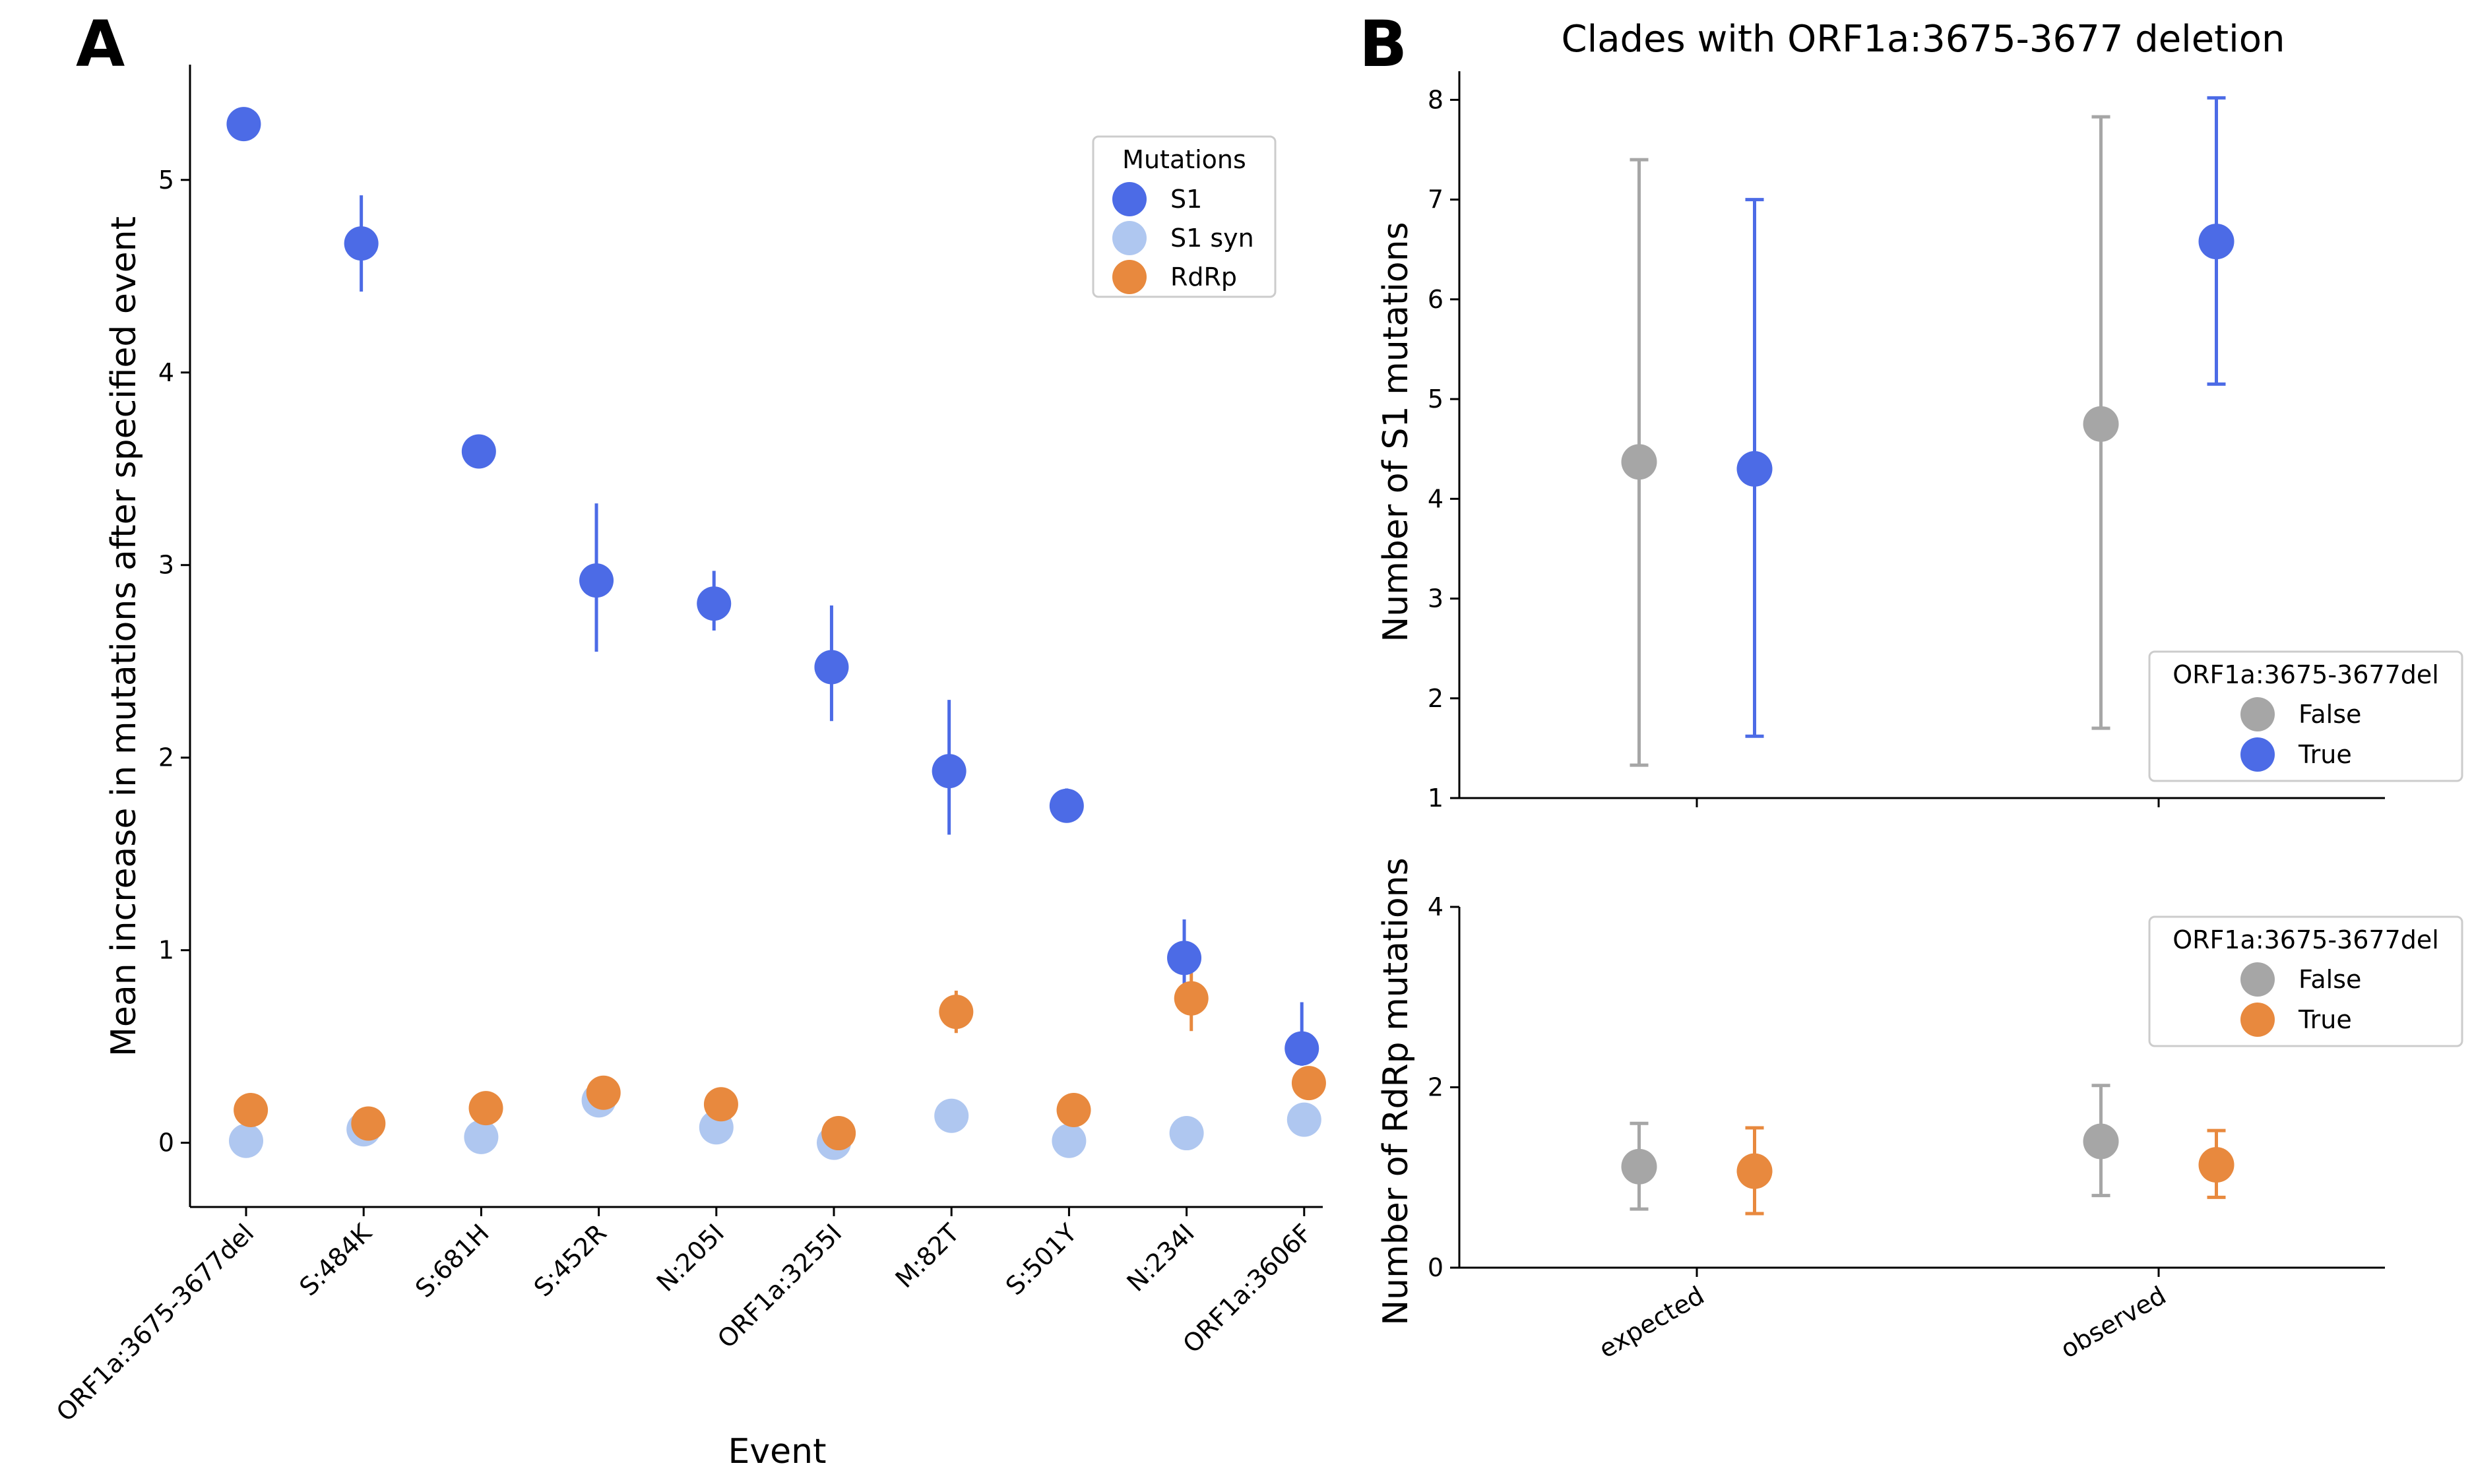 The width and height of the screenshot is (2474, 1484). Describe the element at coordinates (1435, 1267) in the screenshot. I see `bb-y-tick-label: 0` at that location.